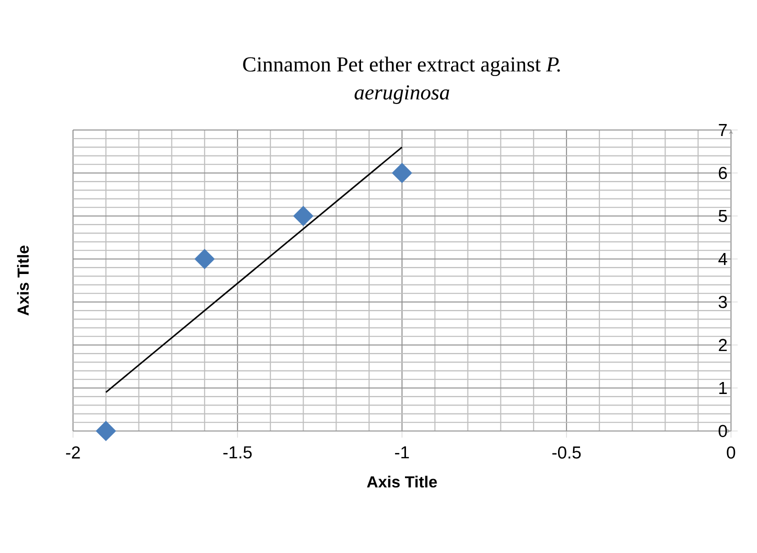  What do you see at coordinates (722, 173) in the screenshot?
I see `y-tick-label: 6` at bounding box center [722, 173].